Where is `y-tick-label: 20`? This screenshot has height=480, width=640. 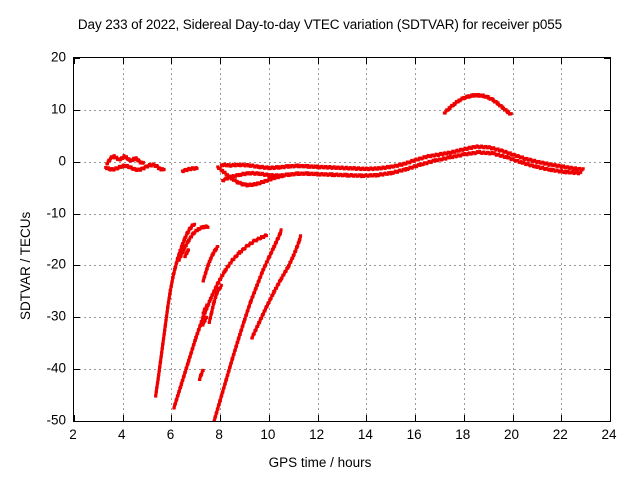 y-tick-label: 20 is located at coordinates (58, 57).